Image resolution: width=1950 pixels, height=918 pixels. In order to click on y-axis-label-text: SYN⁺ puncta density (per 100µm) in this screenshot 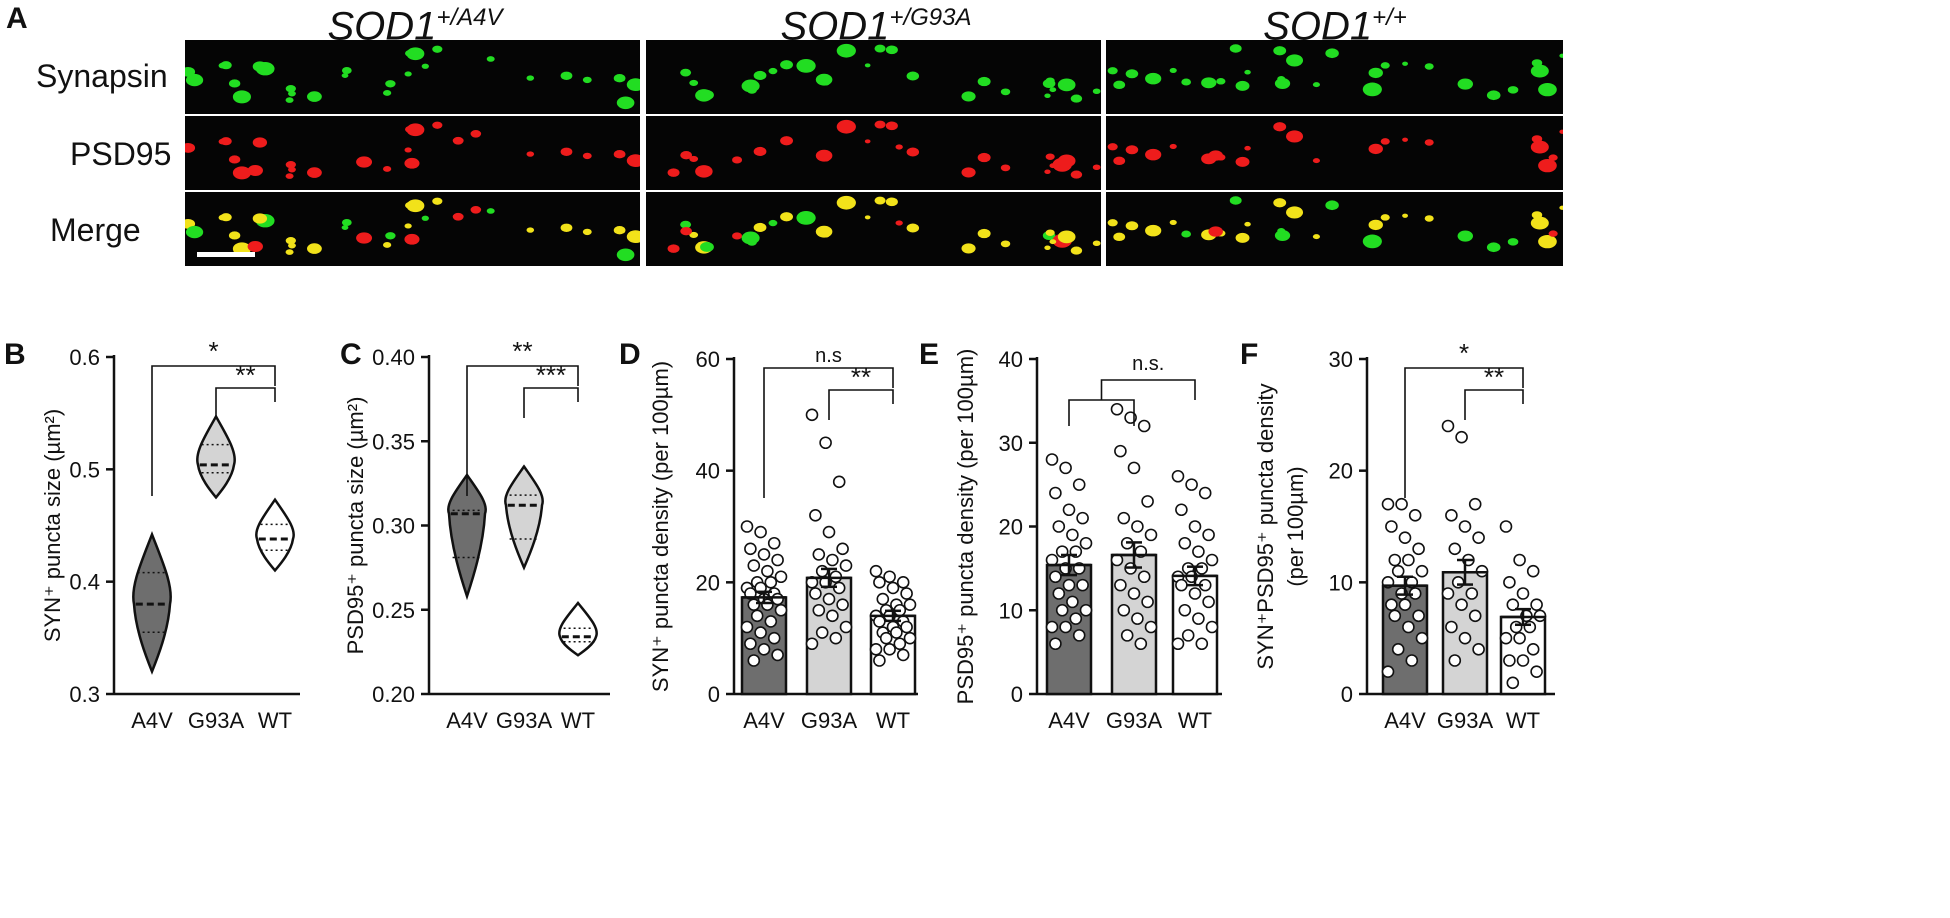, I will do `click(660, 526)`.